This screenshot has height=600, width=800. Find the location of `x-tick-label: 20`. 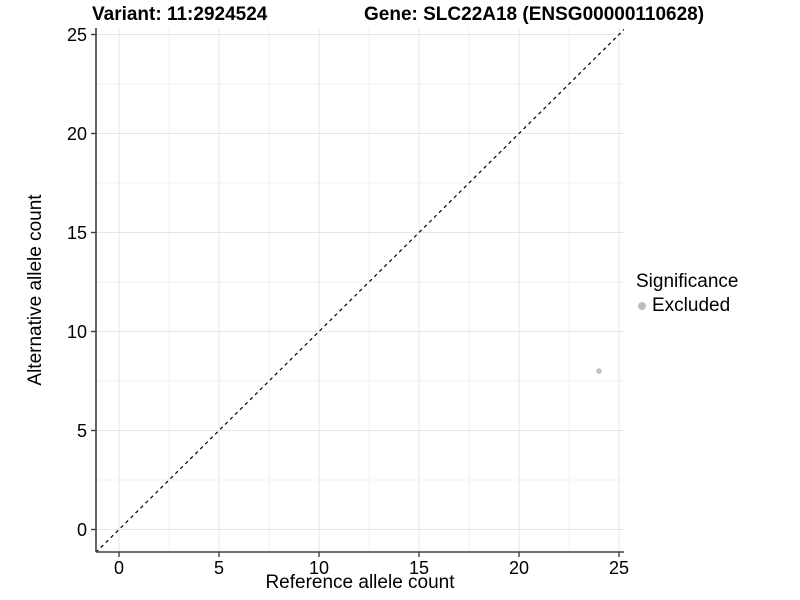

x-tick-label: 20 is located at coordinates (519, 568).